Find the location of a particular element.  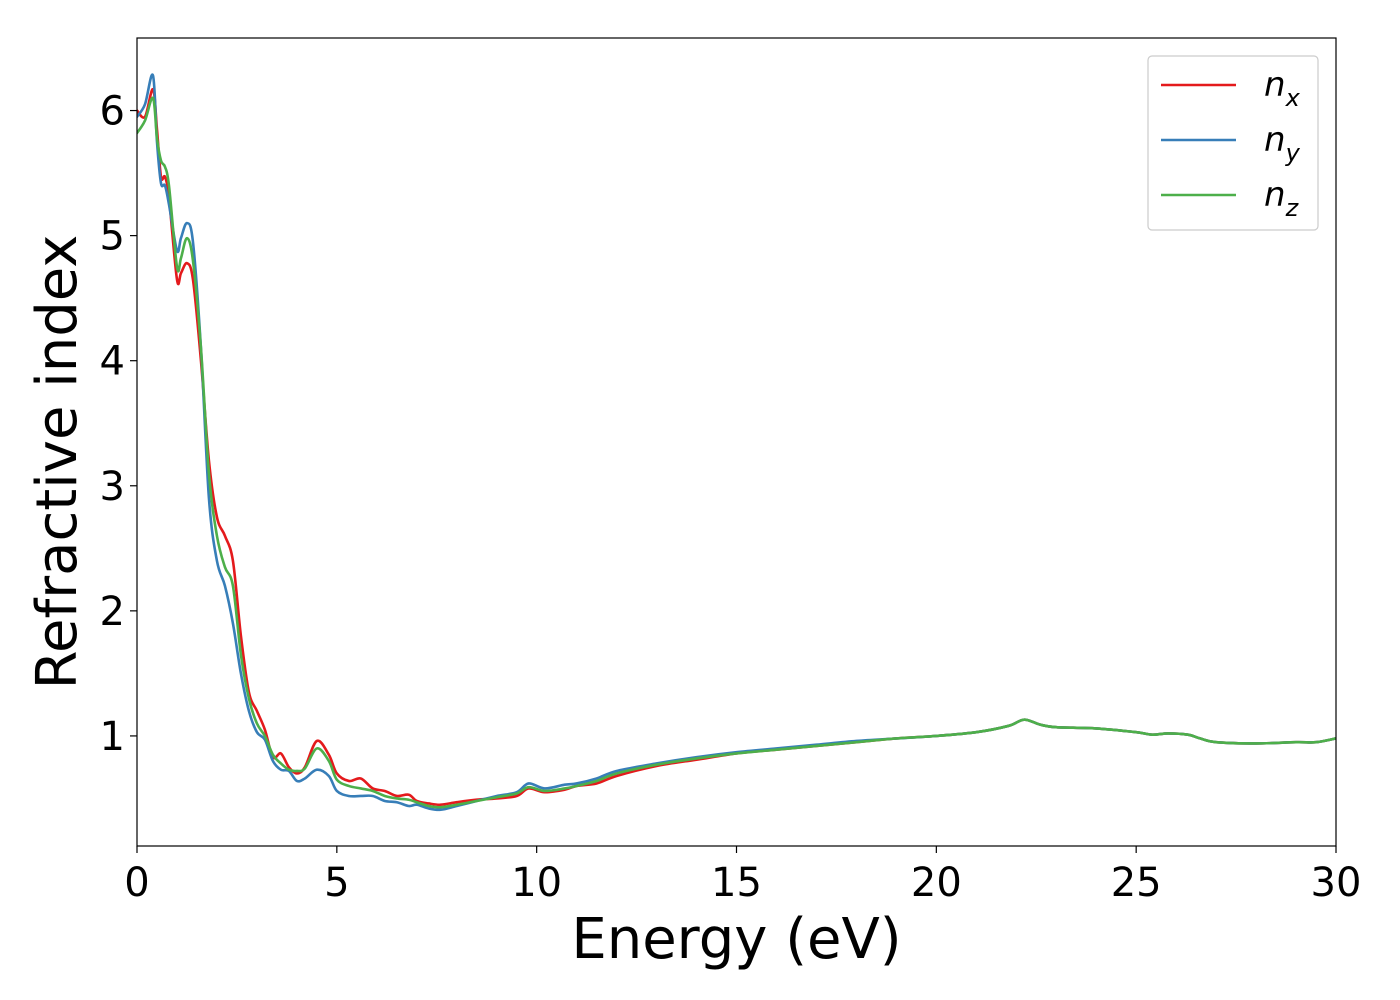

legend-box is located at coordinates (1233, 143).